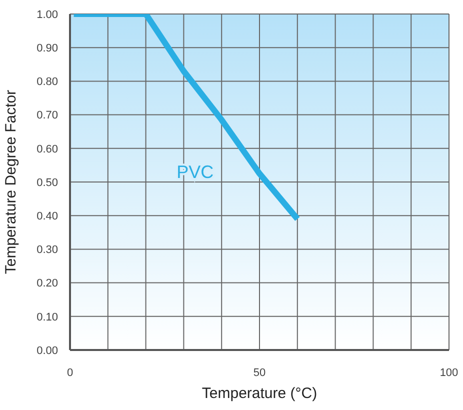 The image size is (463, 410). What do you see at coordinates (47, 116) in the screenshot?
I see `y-tick-label: 0.70` at bounding box center [47, 116].